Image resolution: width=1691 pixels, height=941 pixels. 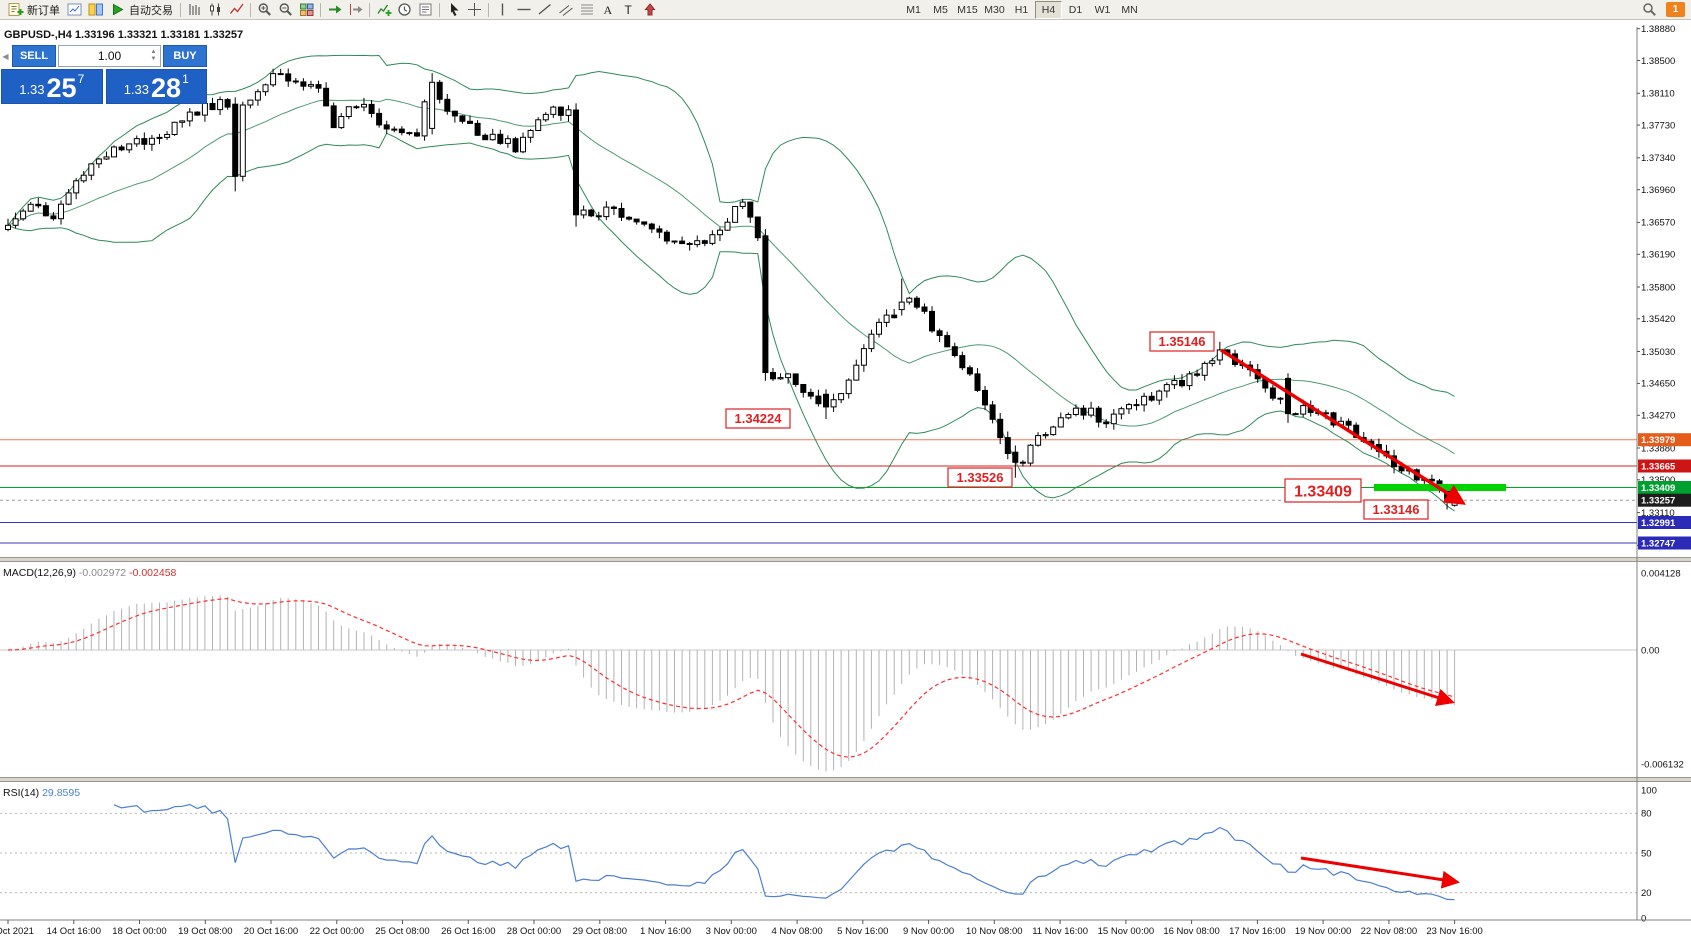 What do you see at coordinates (141, 9) in the screenshot?
I see `auto-trading-button: 自动交易` at bounding box center [141, 9].